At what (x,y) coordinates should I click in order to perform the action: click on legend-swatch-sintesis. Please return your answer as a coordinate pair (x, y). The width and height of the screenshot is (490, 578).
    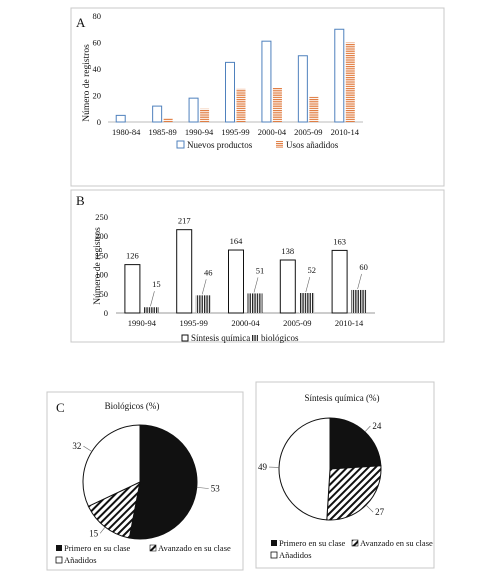
    Looking at the image, I should click on (185, 338).